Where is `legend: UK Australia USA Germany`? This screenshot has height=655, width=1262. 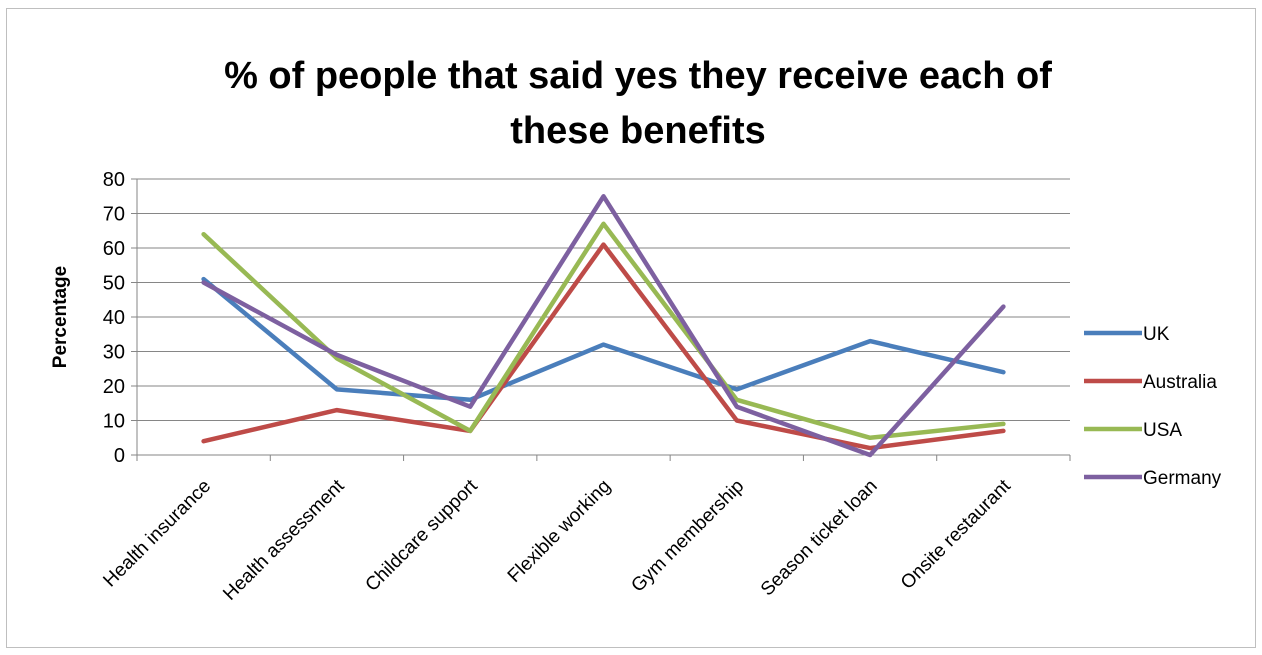
legend: UK Australia USA Germany is located at coordinates (1153, 406).